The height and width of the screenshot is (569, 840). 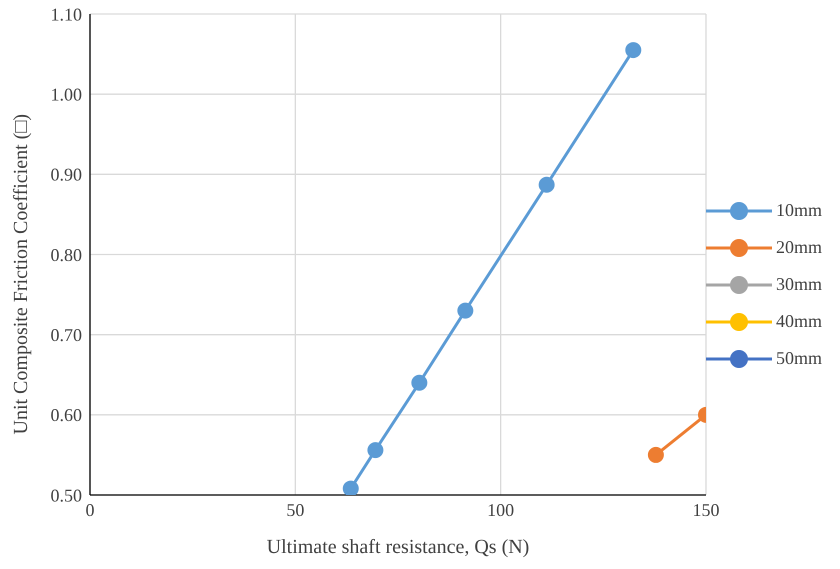 What do you see at coordinates (66, 335) in the screenshot?
I see `y-tick-label: 0.70` at bounding box center [66, 335].